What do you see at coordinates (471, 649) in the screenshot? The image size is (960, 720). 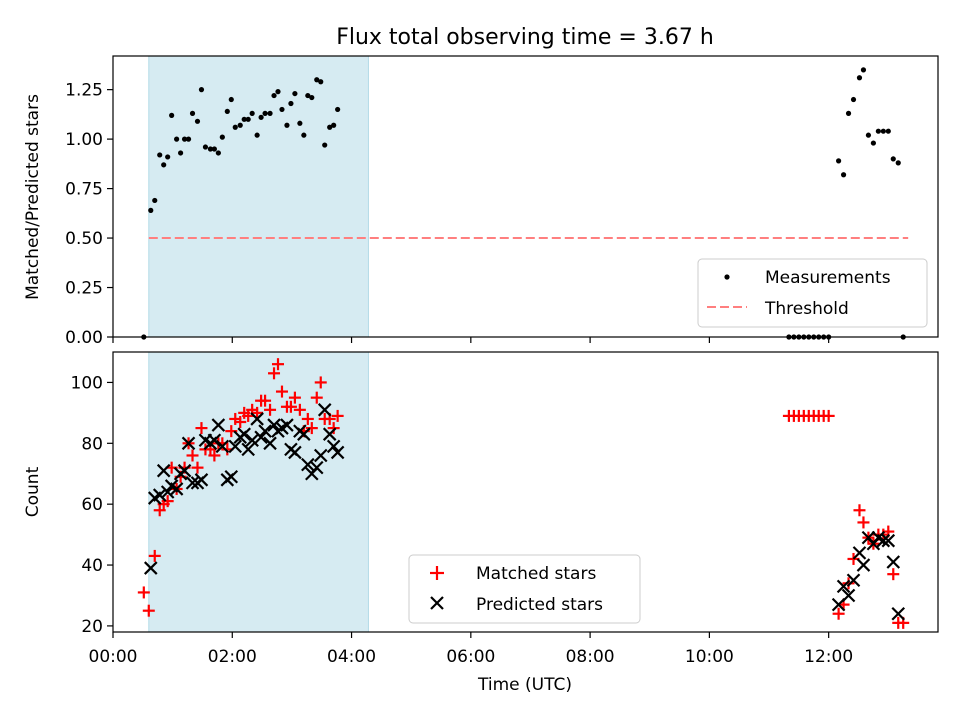 I see `bottom-x-ticks: 00:00 02:00 04:00 06:00 08:00 10:00 12:00` at bounding box center [471, 649].